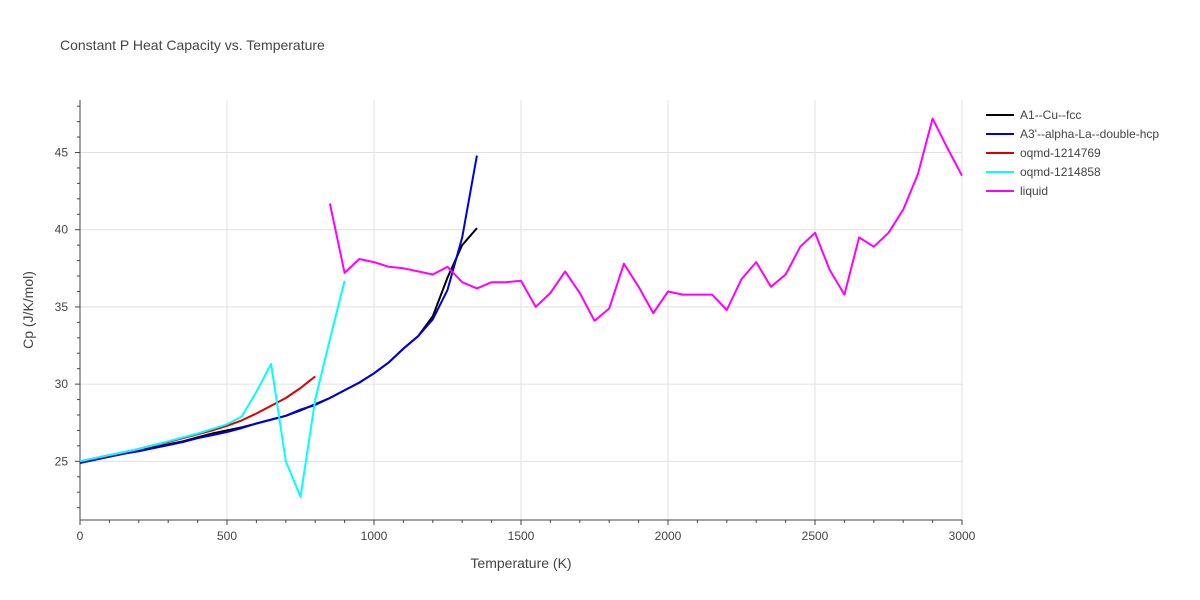 The width and height of the screenshot is (1200, 600). I want to click on x-tick-label: 2500, so click(815, 536).